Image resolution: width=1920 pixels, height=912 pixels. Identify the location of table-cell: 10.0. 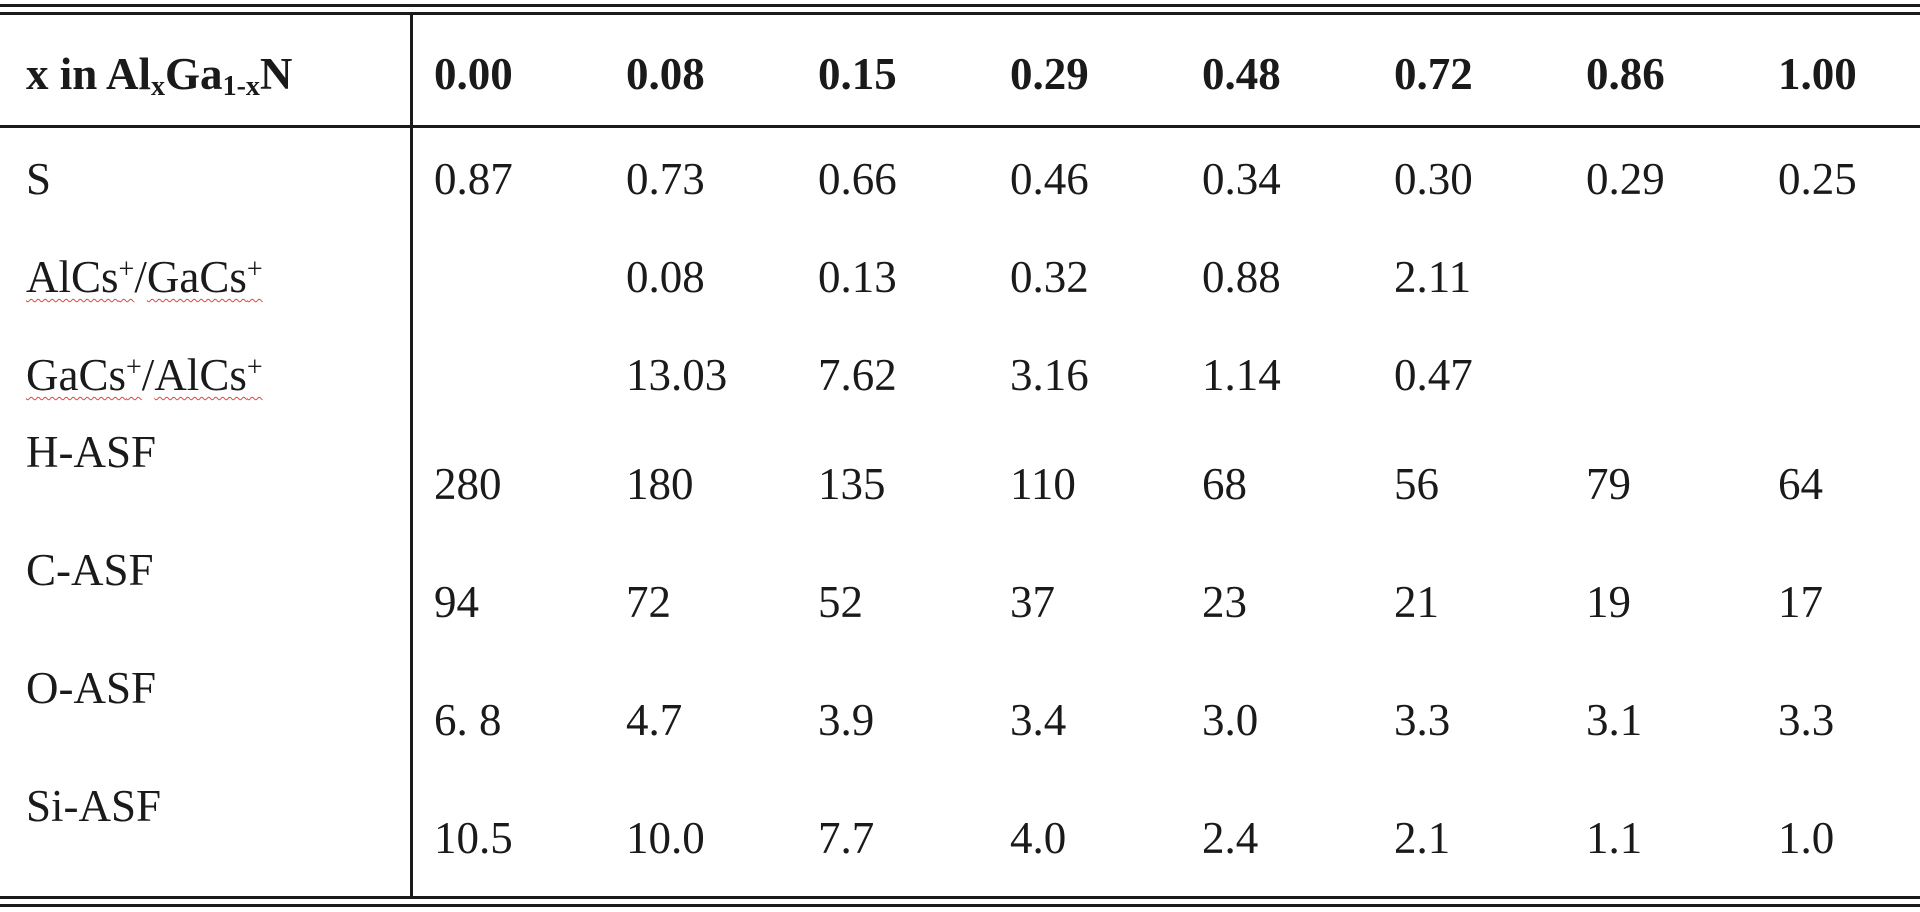
(665, 838).